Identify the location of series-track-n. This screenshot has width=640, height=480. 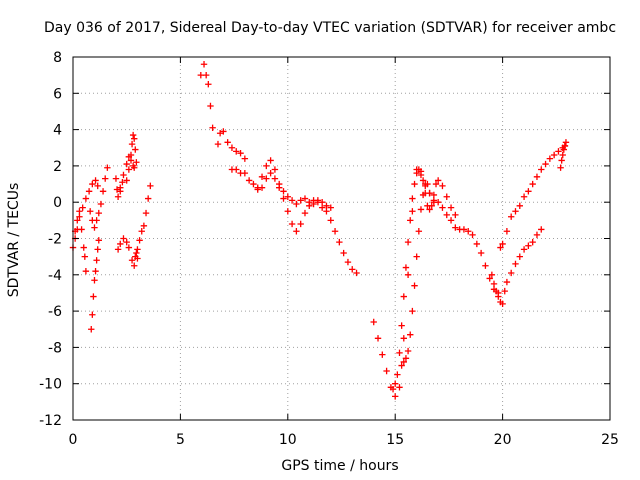
(436, 283).